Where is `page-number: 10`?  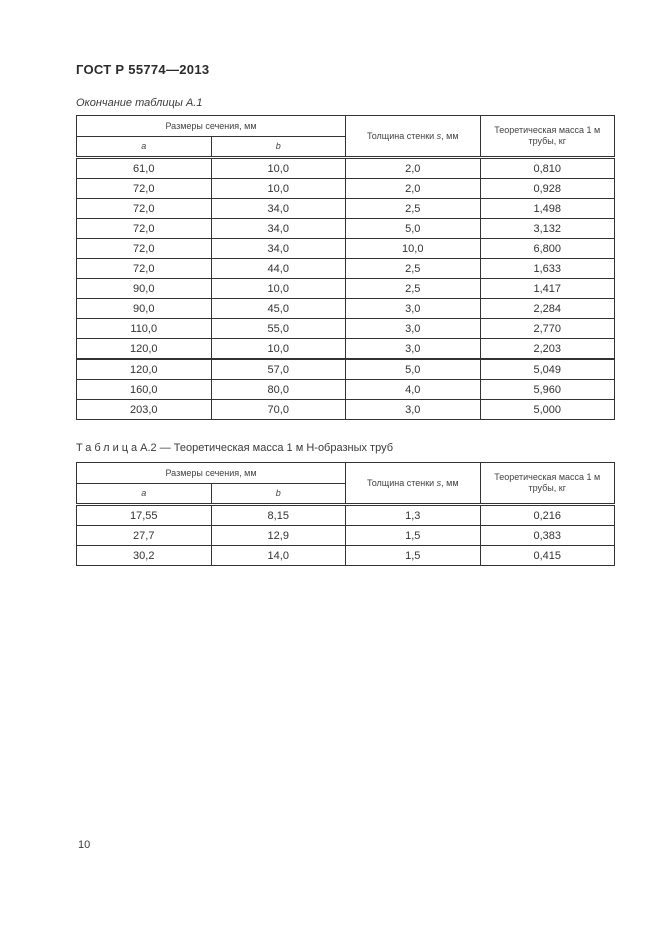
page-number: 10 is located at coordinates (84, 845).